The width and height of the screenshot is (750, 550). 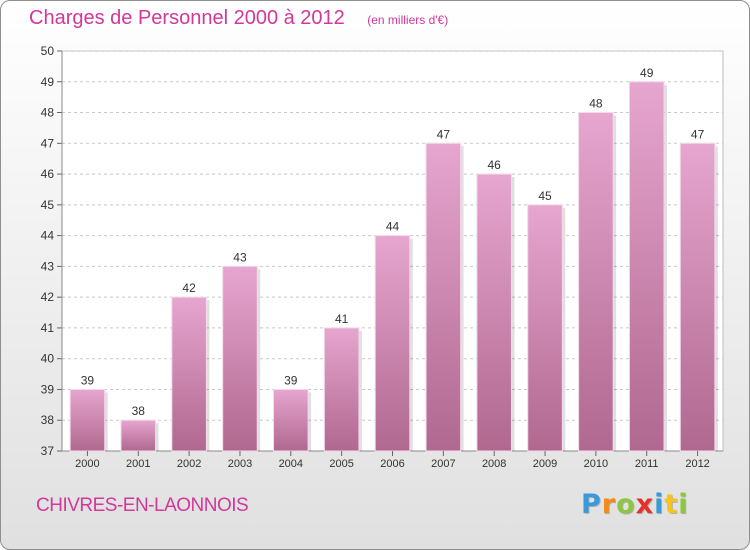 I want to click on data-label: 46, so click(x=495, y=165).